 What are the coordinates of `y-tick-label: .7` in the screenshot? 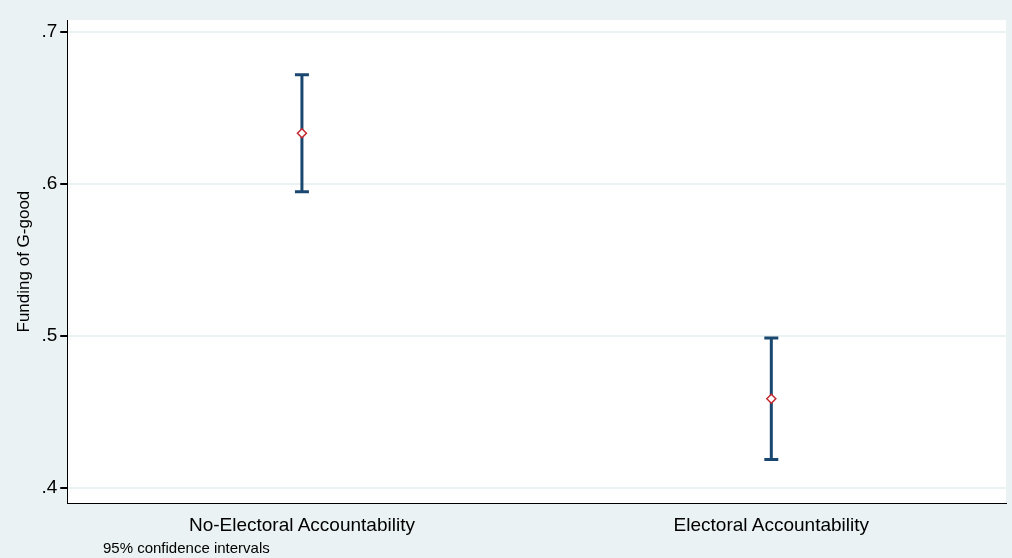 It's located at (49, 31).